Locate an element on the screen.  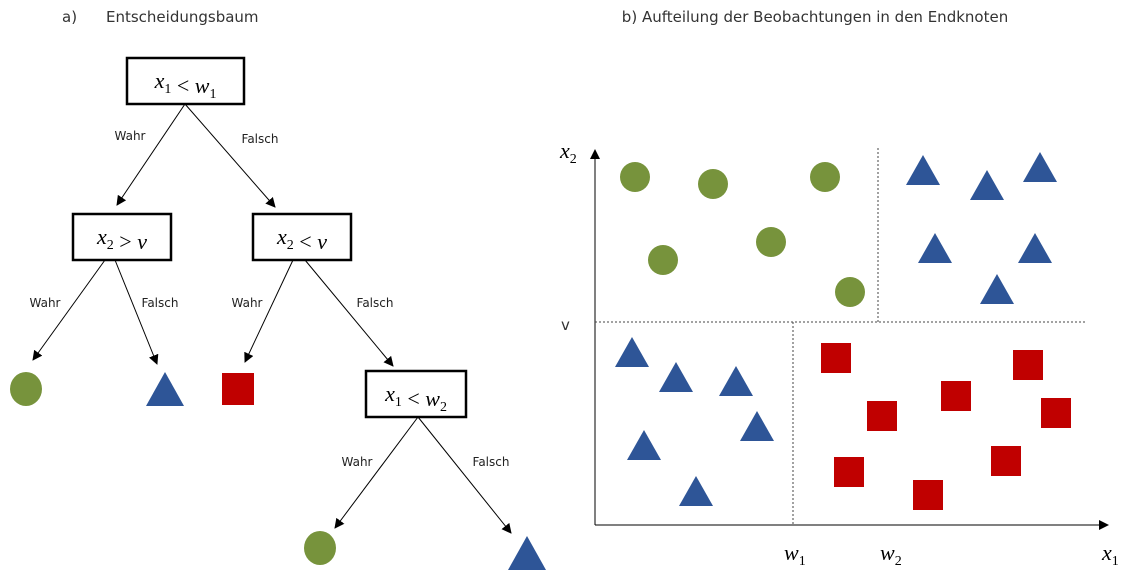
panel-label: a) is located at coordinates (69, 17).